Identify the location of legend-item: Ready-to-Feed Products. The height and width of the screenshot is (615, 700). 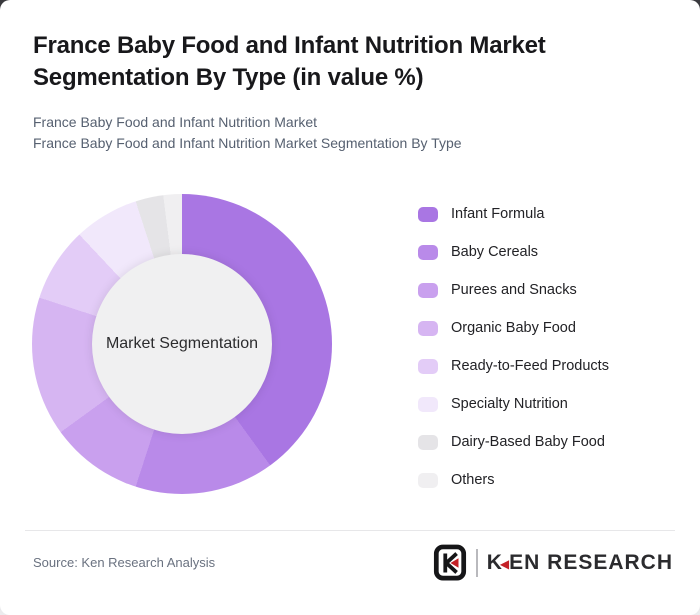
(548, 366).